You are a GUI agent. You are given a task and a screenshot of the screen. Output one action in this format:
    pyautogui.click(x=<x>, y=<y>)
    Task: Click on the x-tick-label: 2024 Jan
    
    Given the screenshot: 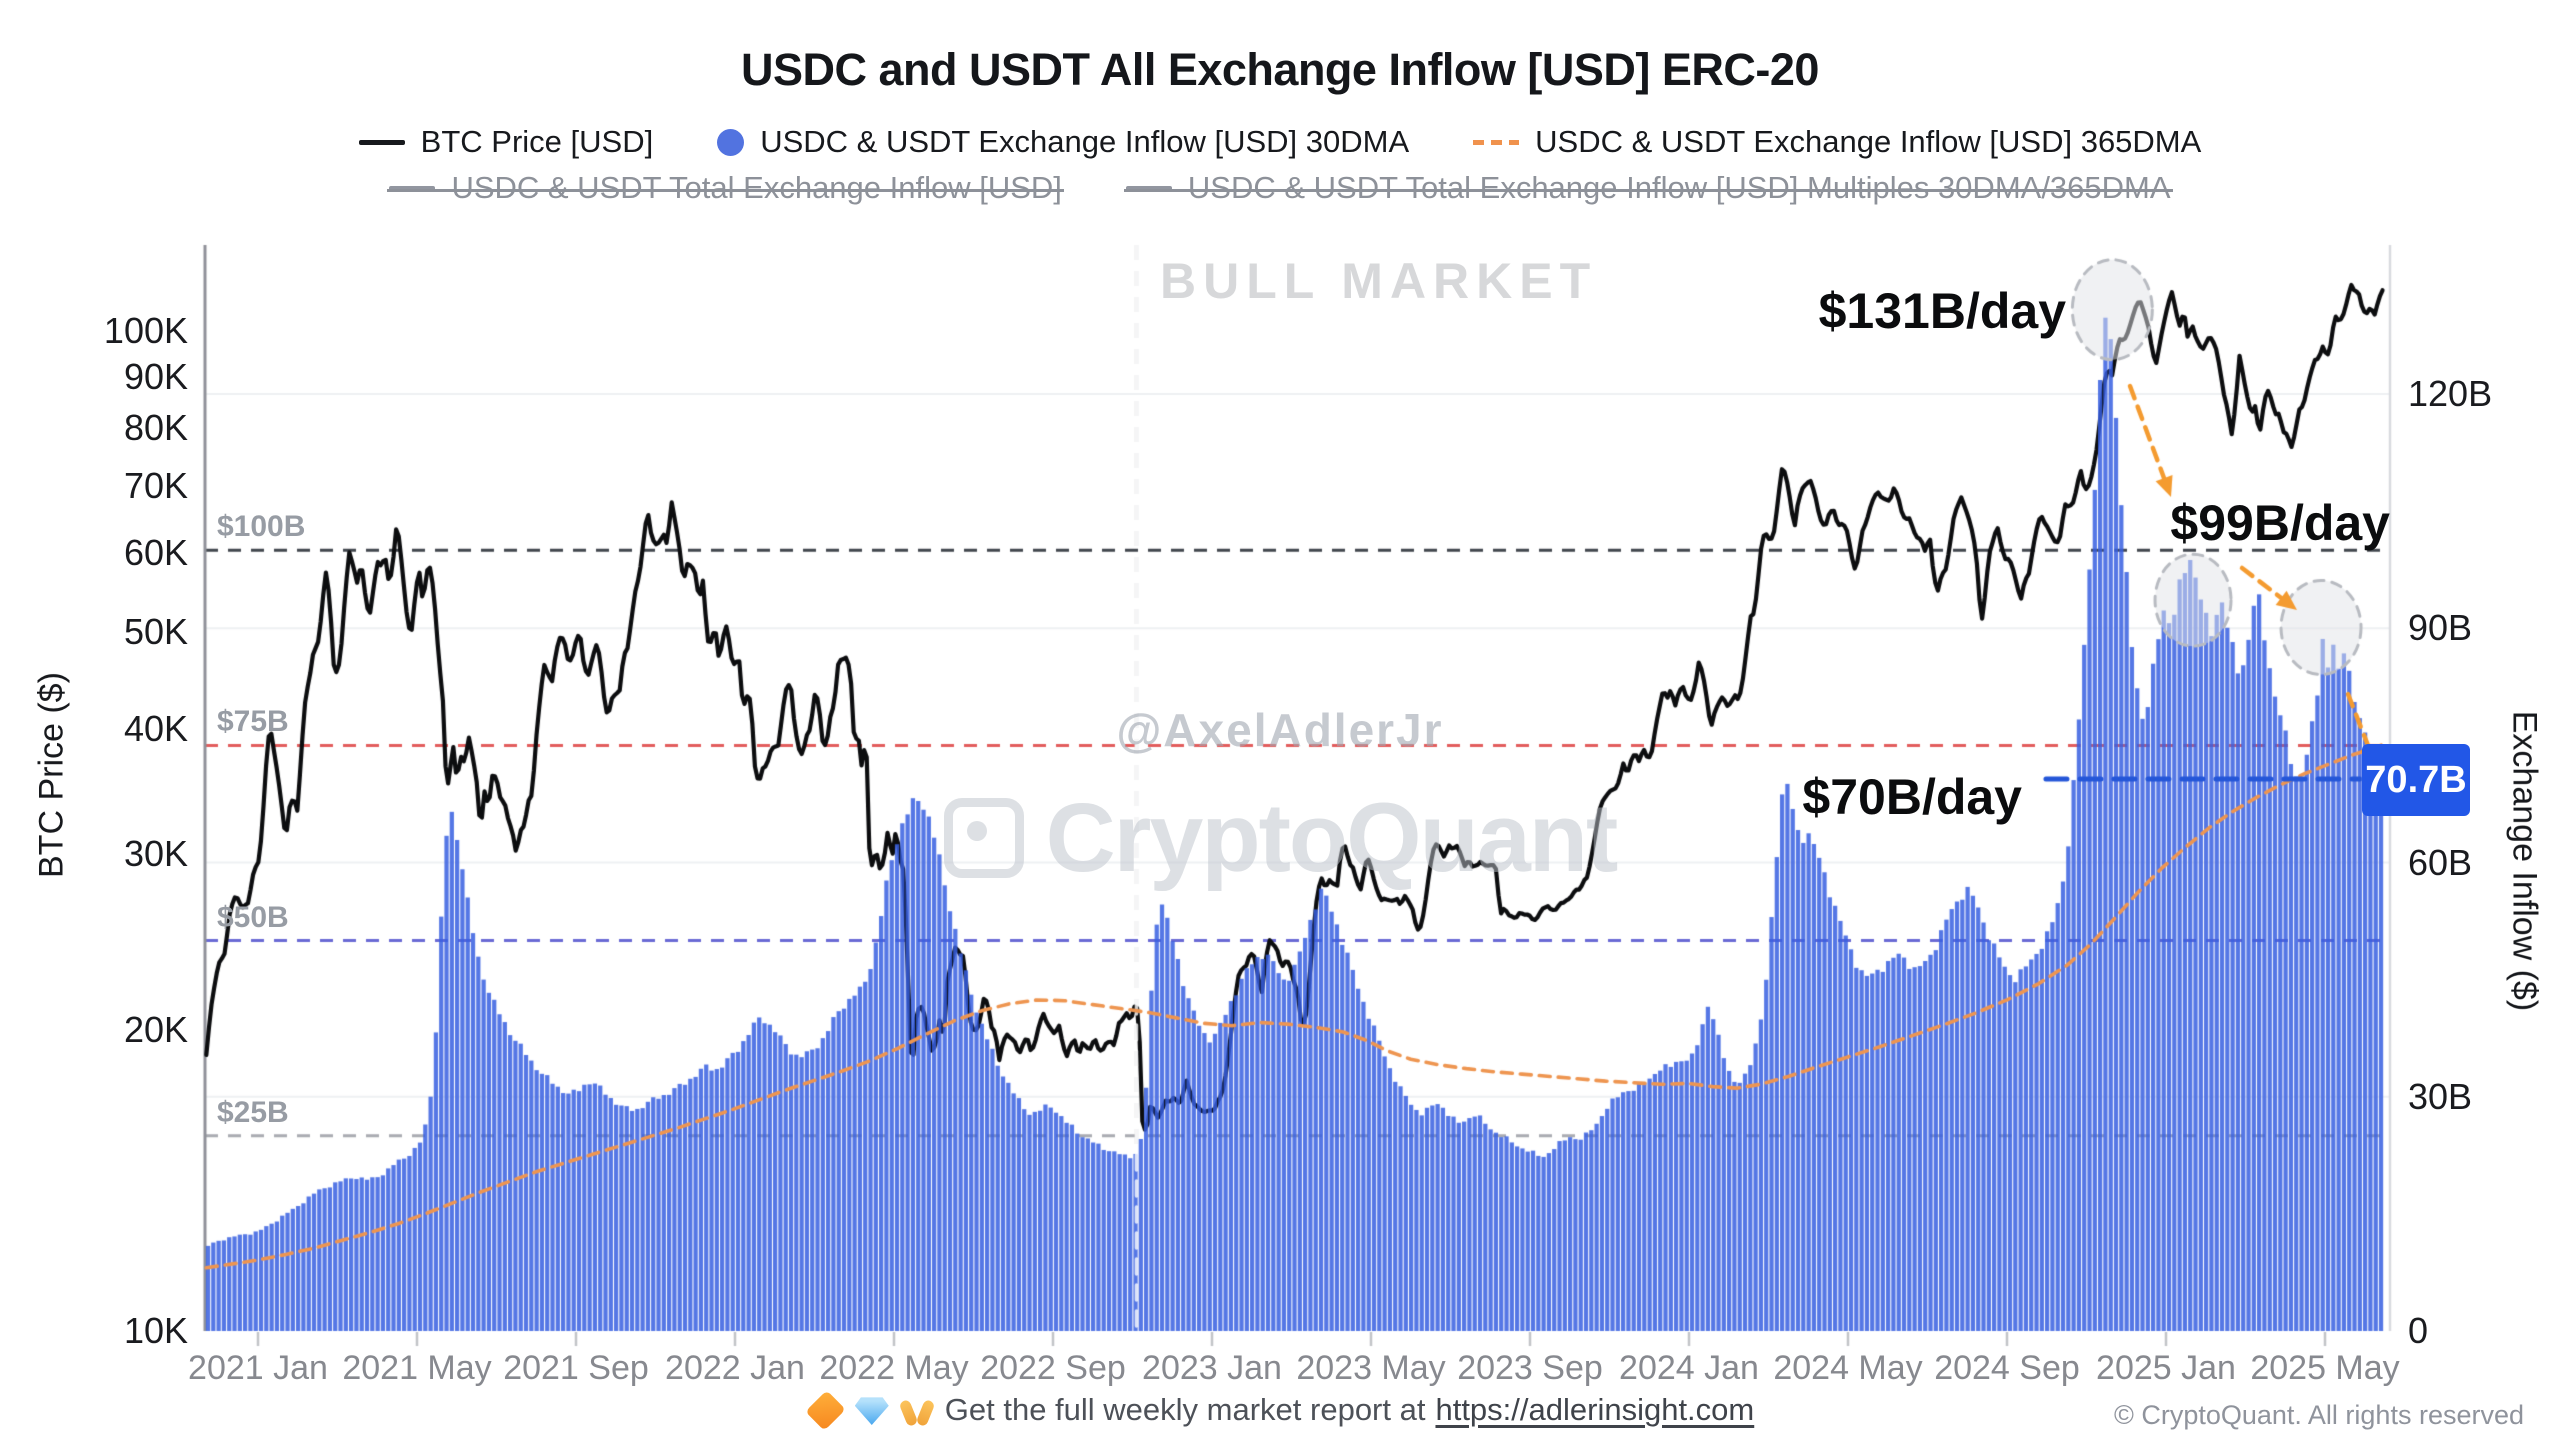 What is the action you would take?
    pyautogui.click(x=1689, y=1368)
    